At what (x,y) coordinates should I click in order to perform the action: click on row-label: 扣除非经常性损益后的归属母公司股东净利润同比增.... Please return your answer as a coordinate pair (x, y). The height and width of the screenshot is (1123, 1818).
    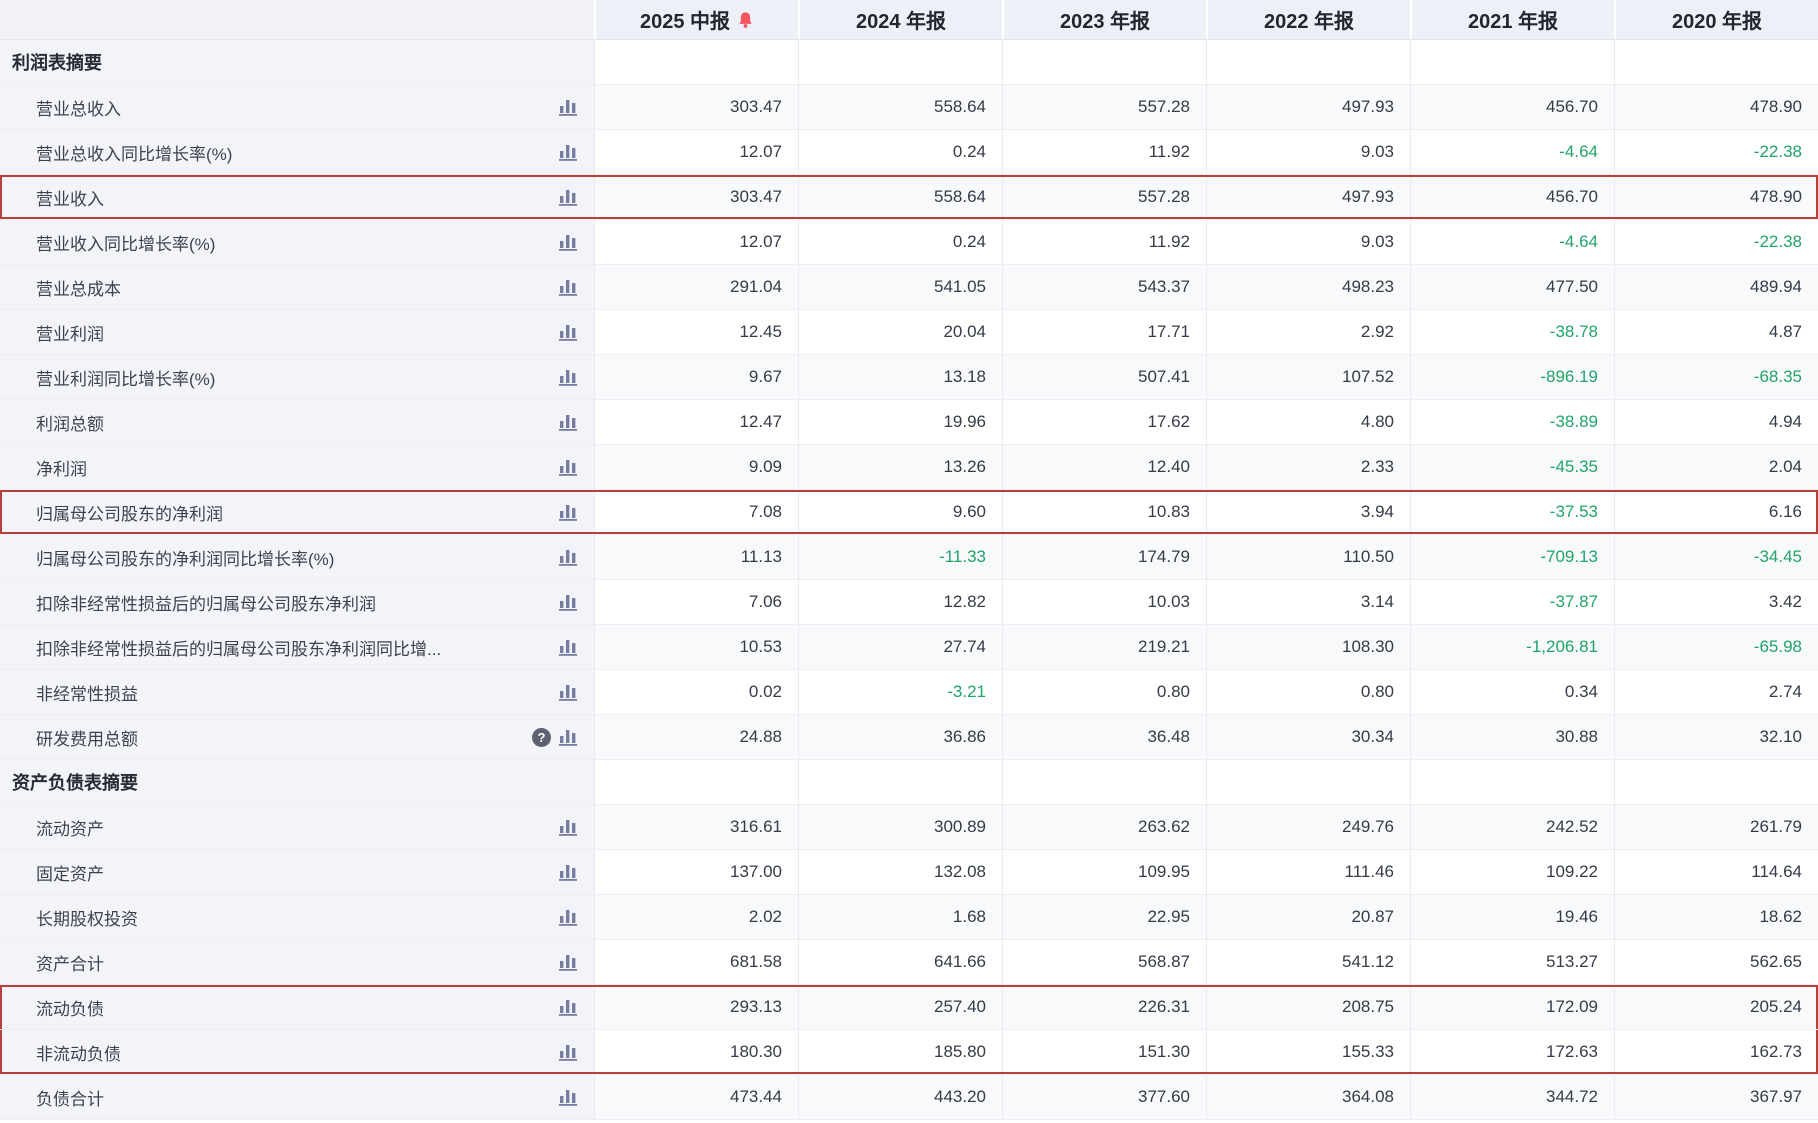
    Looking at the image, I should click on (239, 649).